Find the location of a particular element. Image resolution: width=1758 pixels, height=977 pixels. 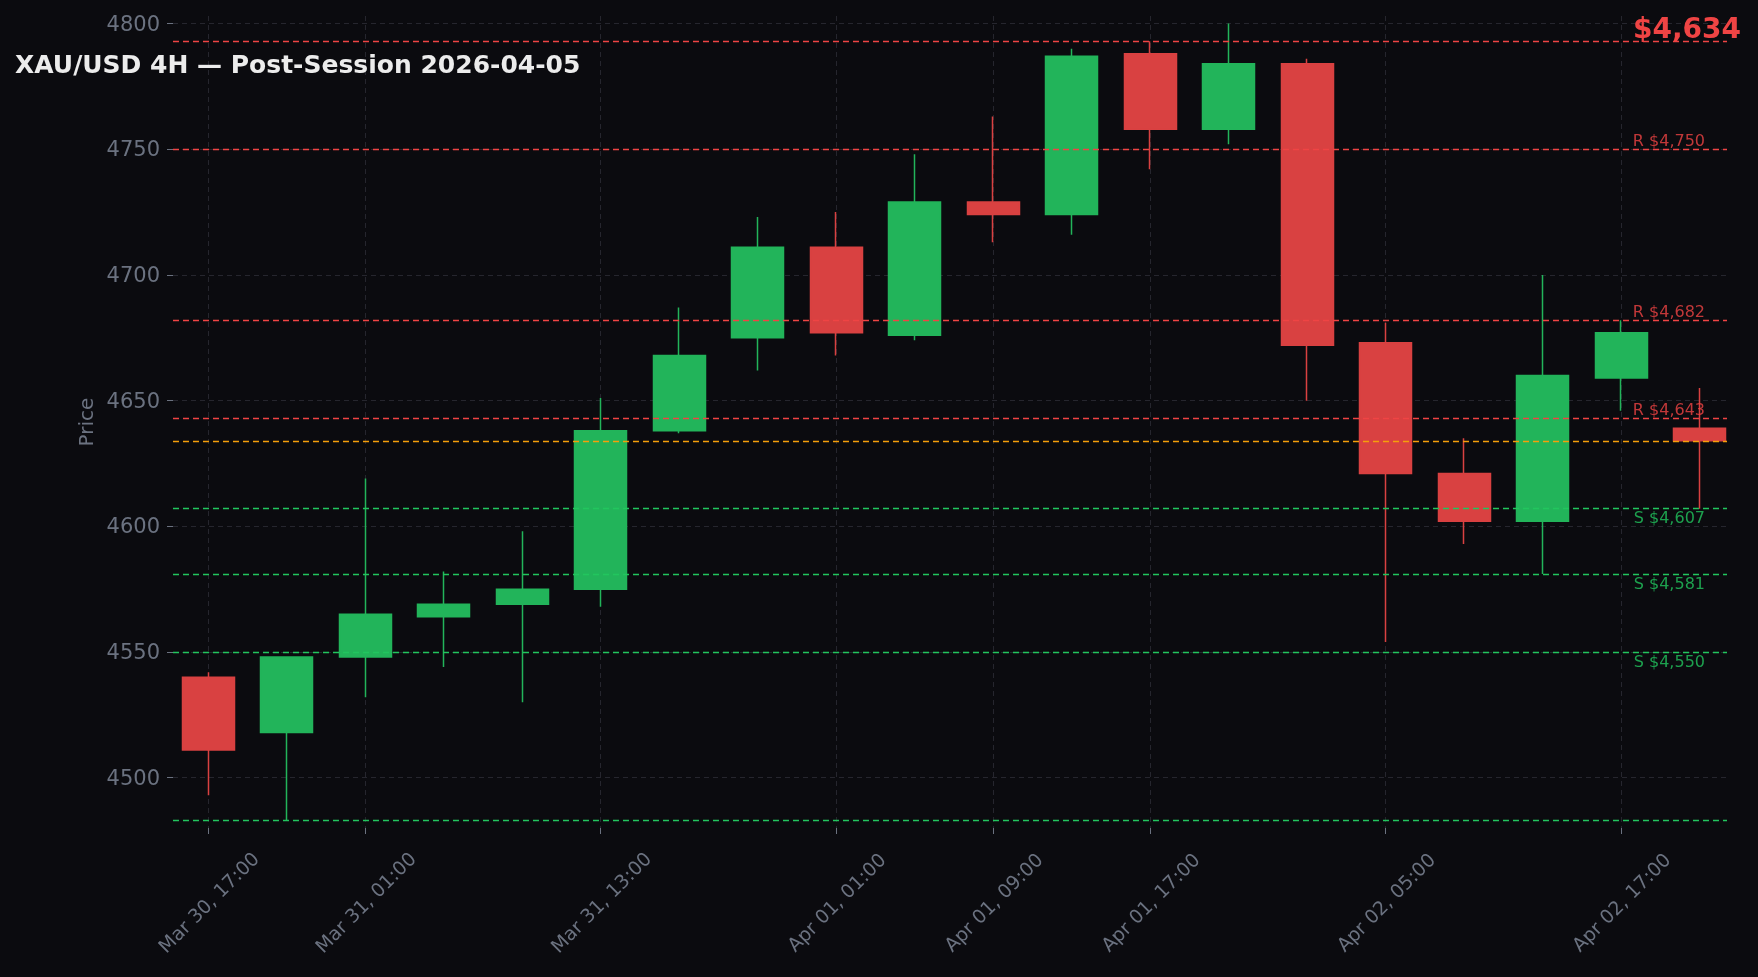

ref-line-label: S $4,581 is located at coordinates (1669, 583).